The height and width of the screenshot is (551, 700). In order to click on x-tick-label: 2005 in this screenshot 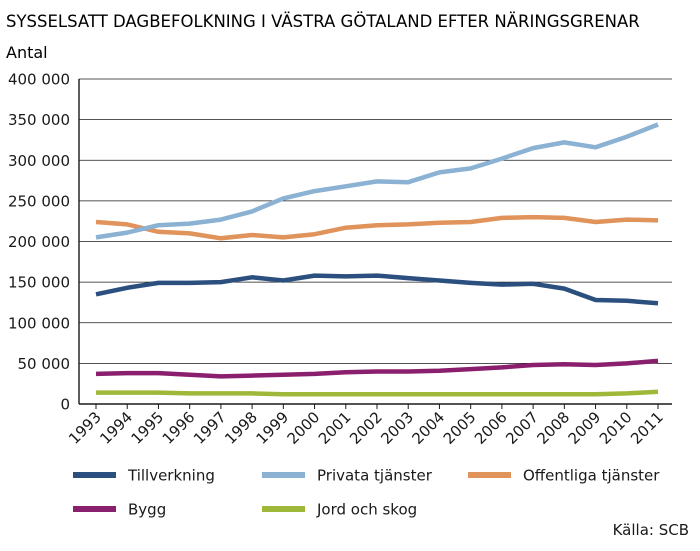, I will do `click(460, 428)`.